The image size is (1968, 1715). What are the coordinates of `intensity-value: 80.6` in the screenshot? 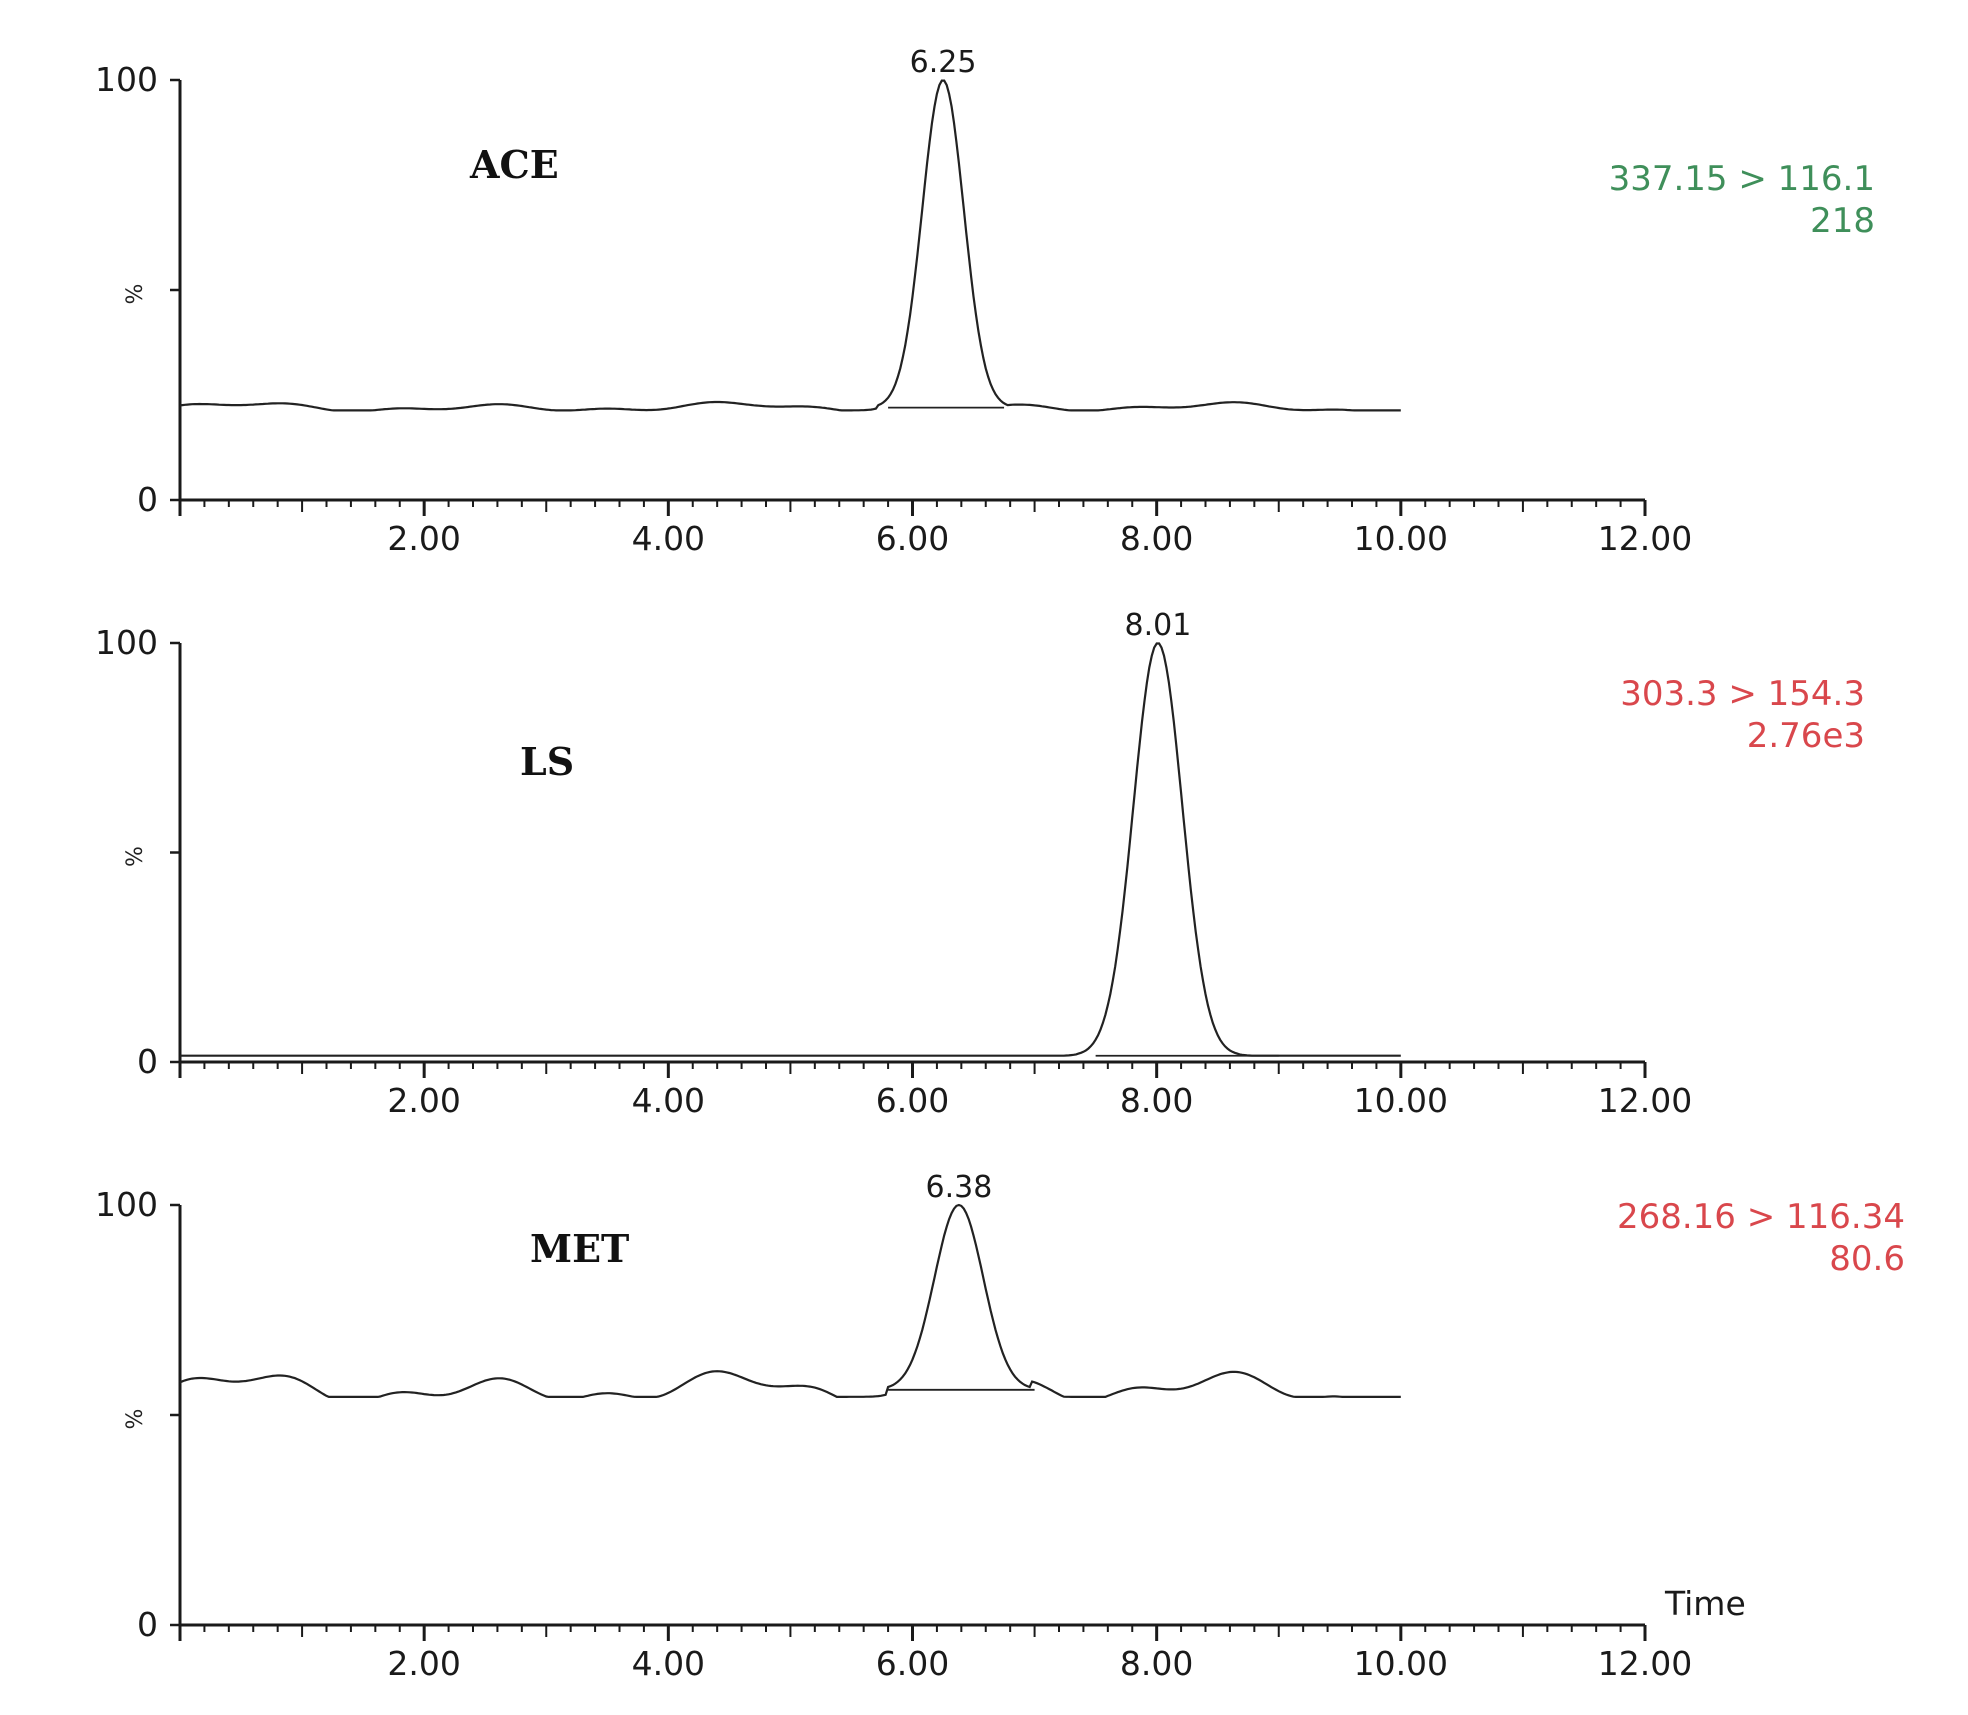 It's located at (1867, 1259).